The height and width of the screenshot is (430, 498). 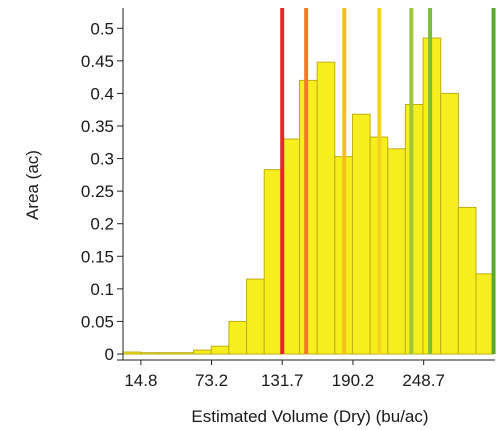 I want to click on y-tick-label-3: 0.15, so click(x=97, y=256).